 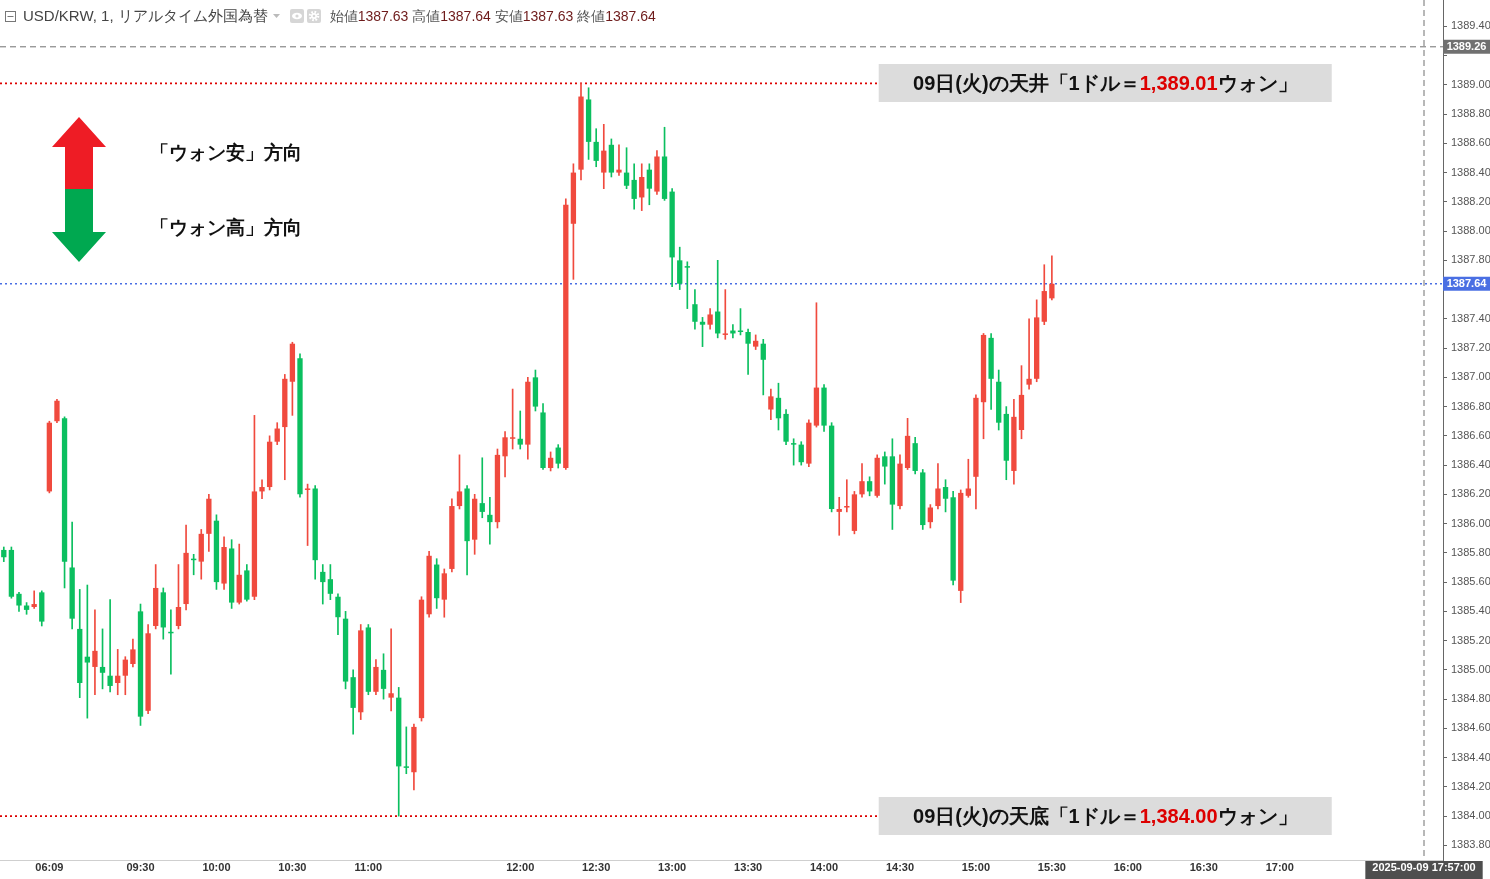 I want to click on annotation: 「ウォン安」方向, so click(x=226, y=153).